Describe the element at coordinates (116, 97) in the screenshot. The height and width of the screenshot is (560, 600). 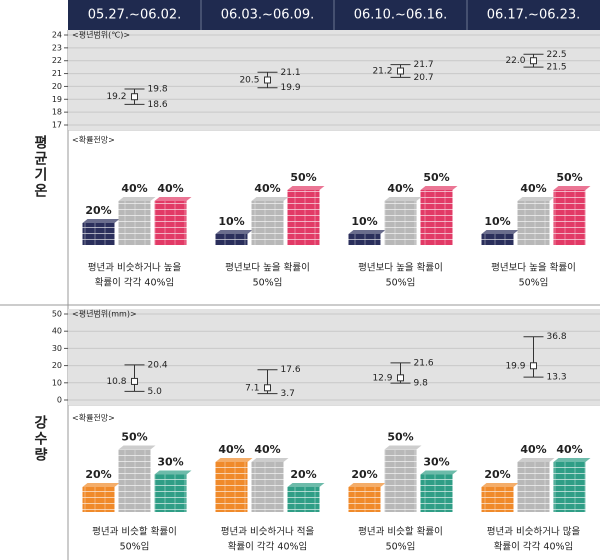
I see `mean-label: 19.2` at that location.